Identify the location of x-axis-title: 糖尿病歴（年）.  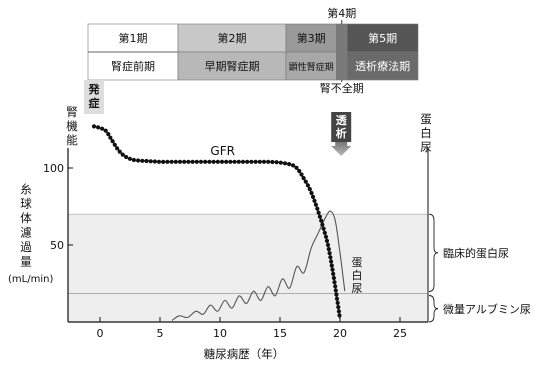
(244, 354).